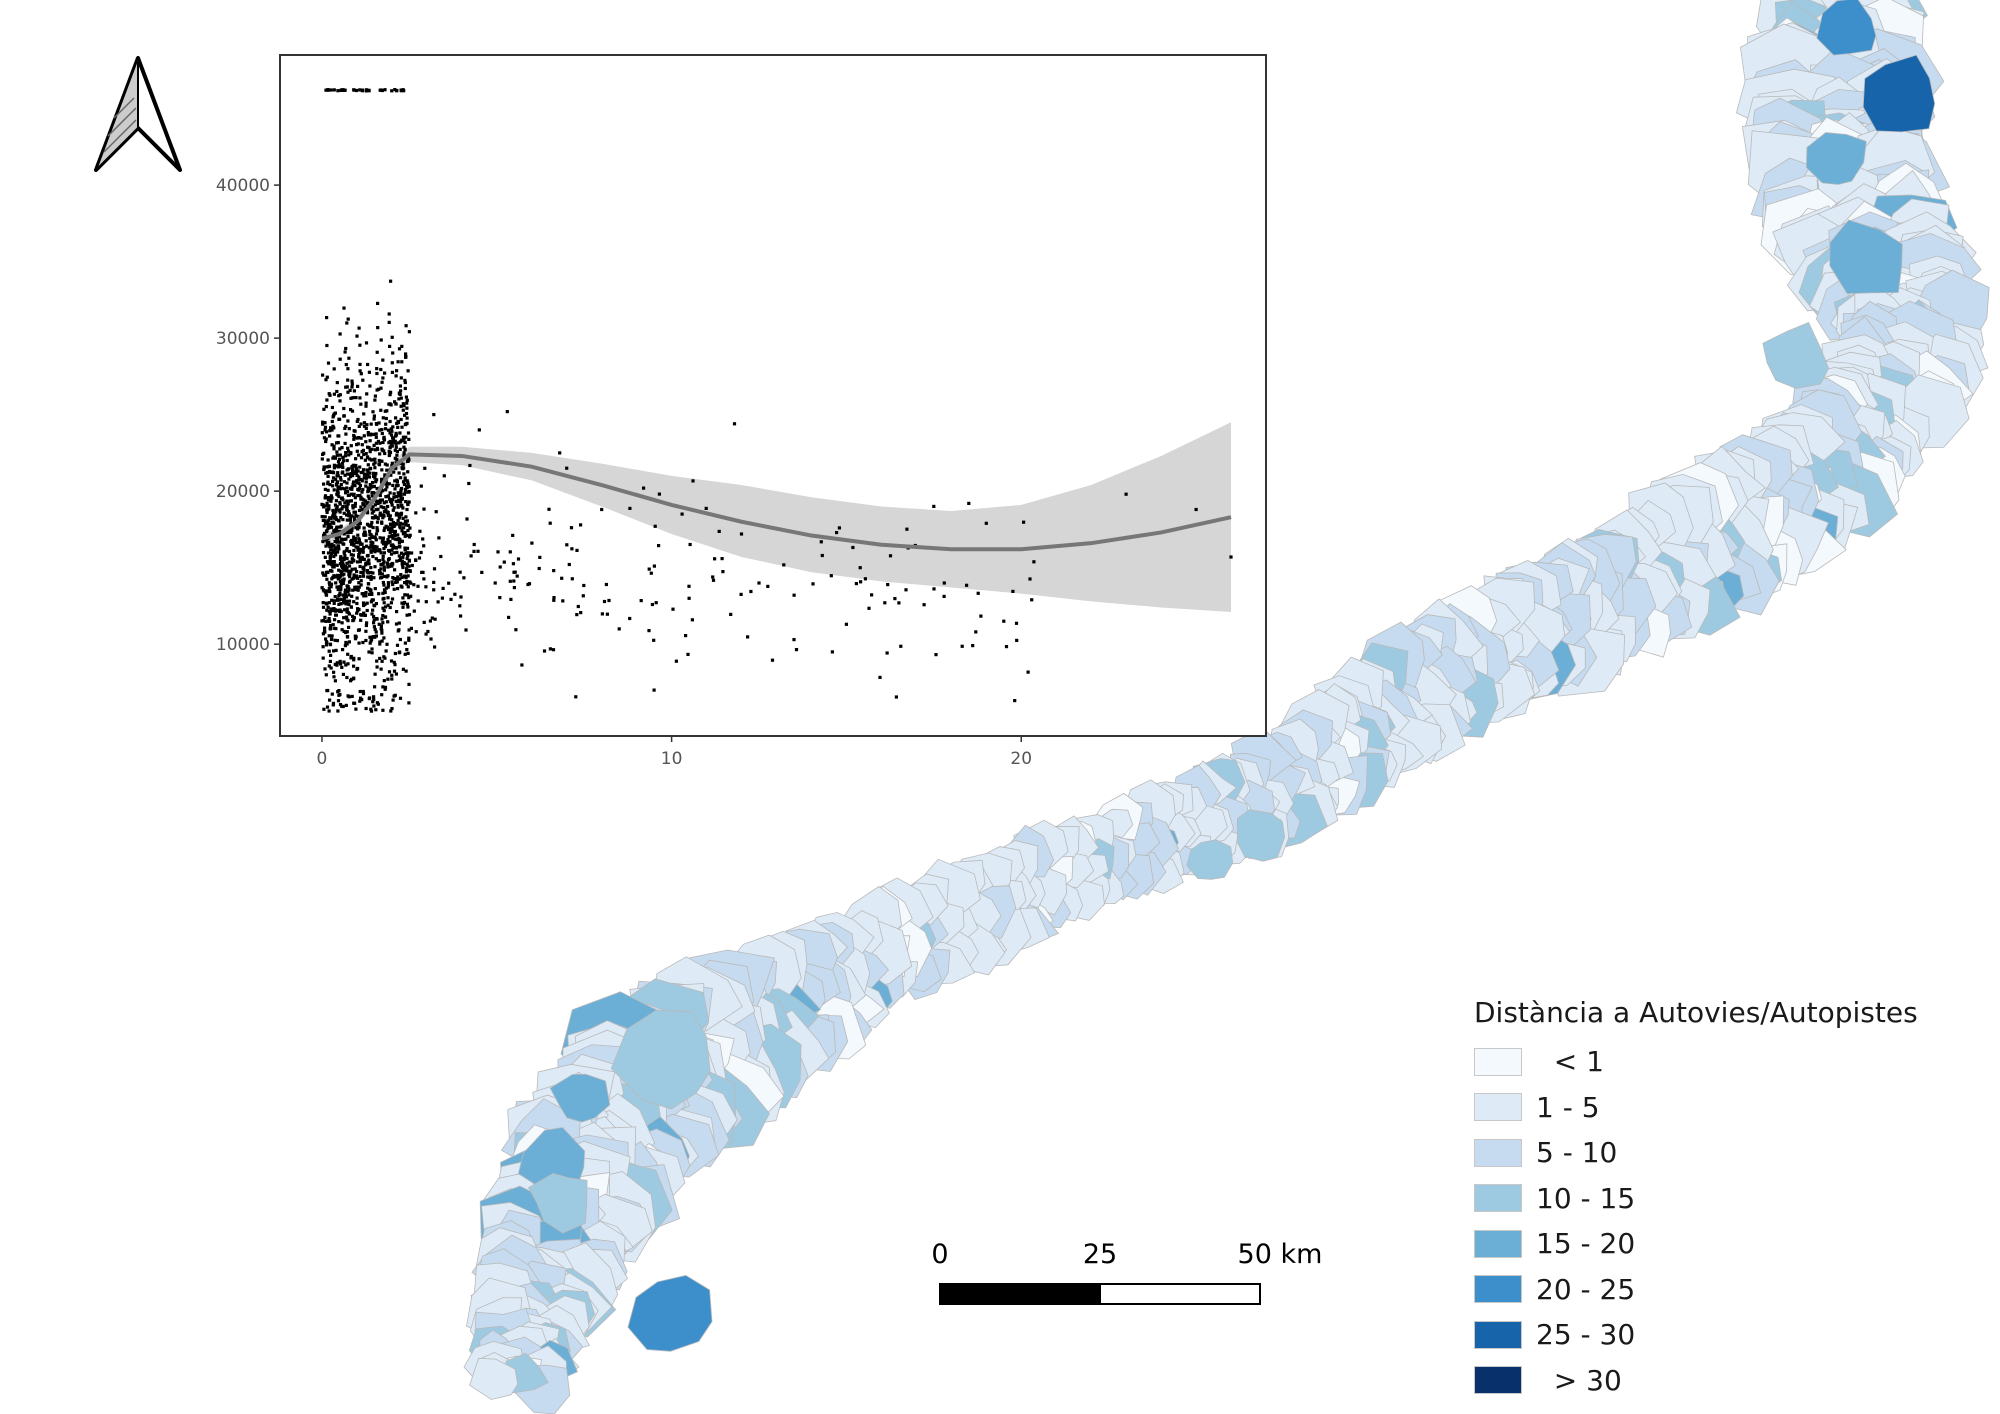 This screenshot has width=2000, height=1414. Describe the element at coordinates (1586, 1335) in the screenshot. I see `legend-label: 25 - 30` at that location.